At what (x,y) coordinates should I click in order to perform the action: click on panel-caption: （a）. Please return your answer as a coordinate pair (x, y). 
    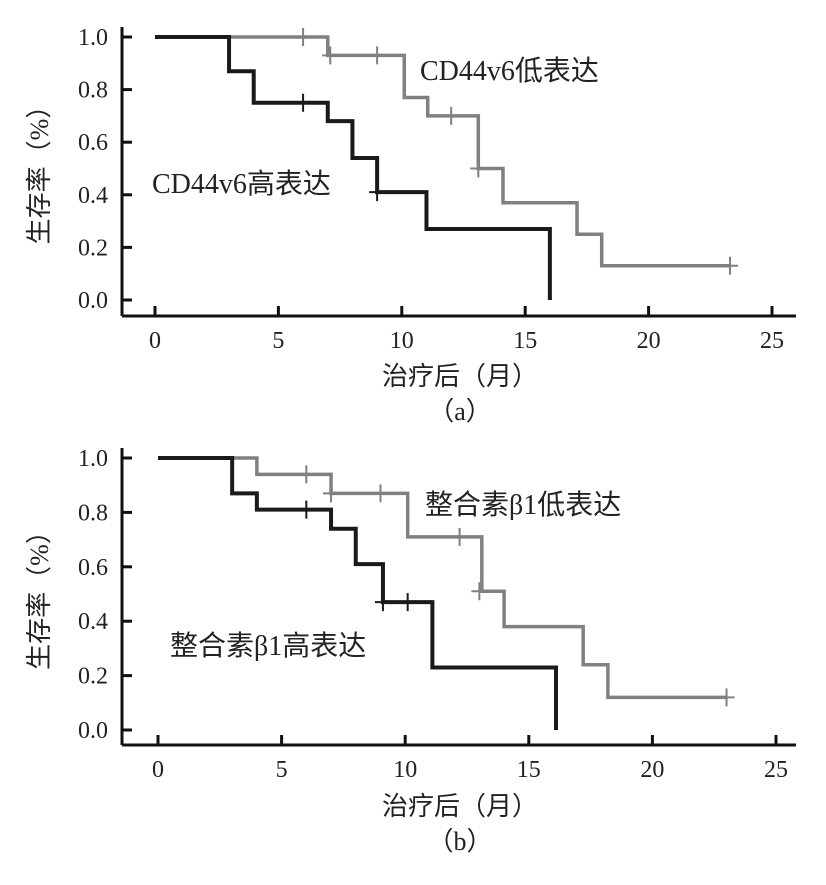
    Looking at the image, I should click on (460, 411).